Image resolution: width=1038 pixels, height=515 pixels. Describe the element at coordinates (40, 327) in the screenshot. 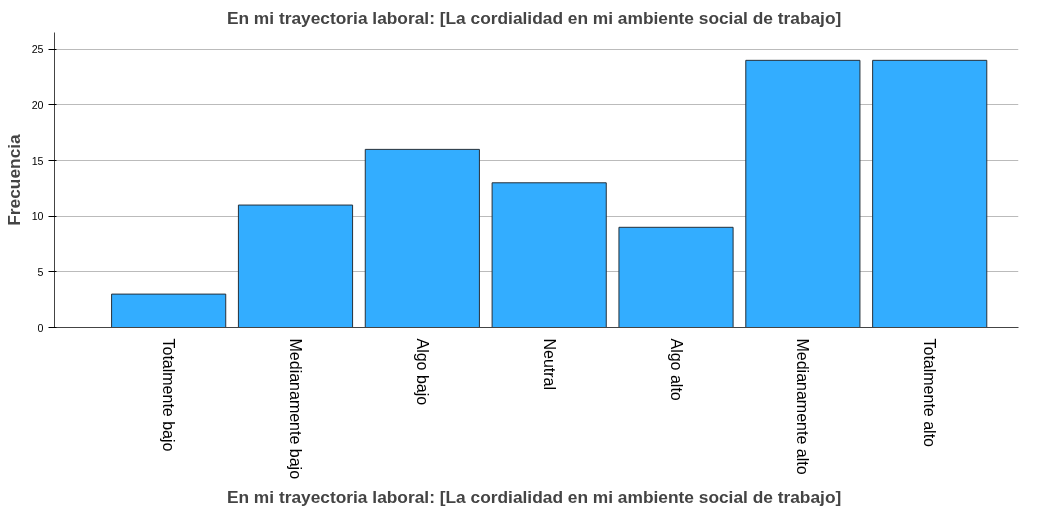

I see `y-tick-label: 0` at that location.